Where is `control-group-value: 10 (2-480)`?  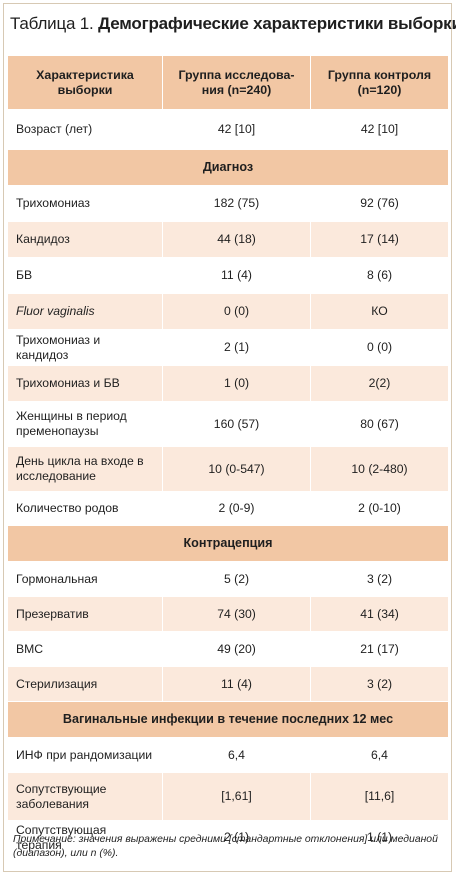 control-group-value: 10 (2-480) is located at coordinates (379, 469).